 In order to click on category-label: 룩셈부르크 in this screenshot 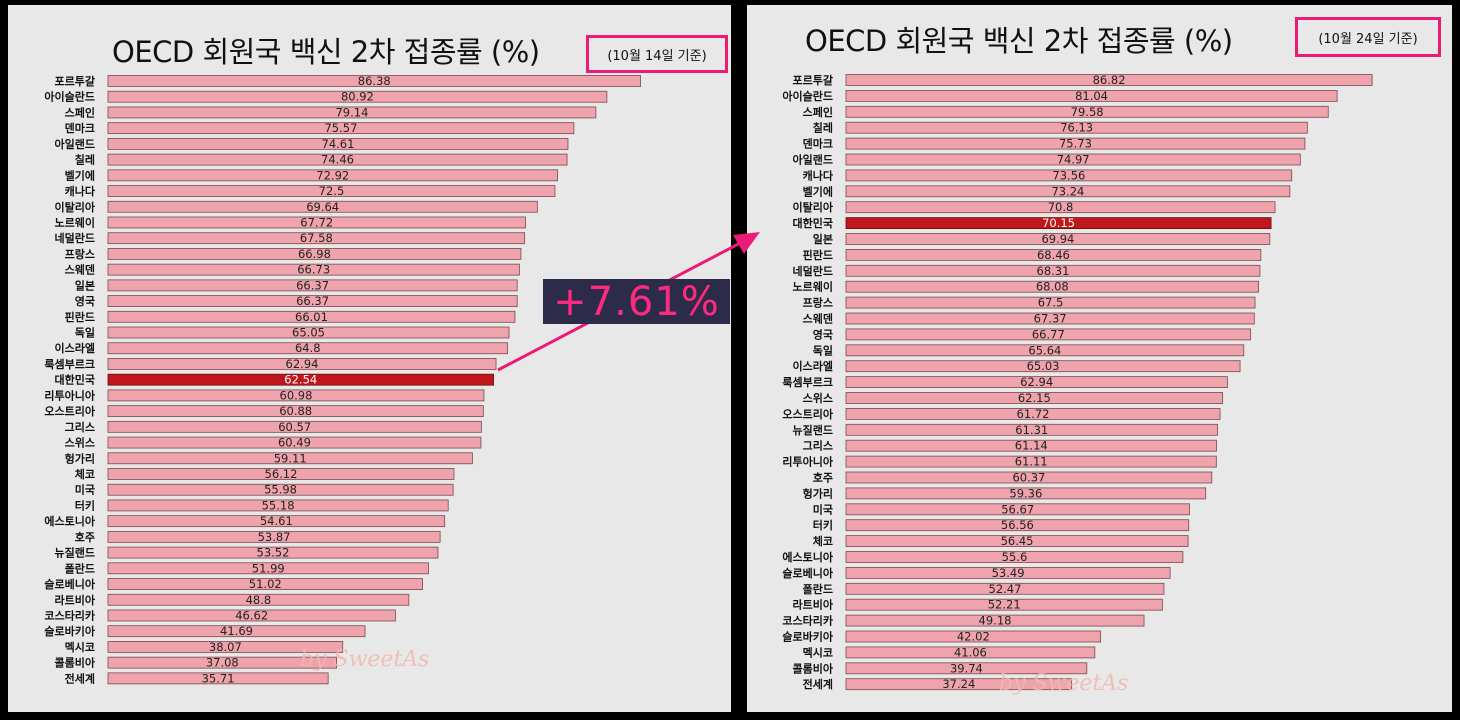, I will do `click(69, 364)`.